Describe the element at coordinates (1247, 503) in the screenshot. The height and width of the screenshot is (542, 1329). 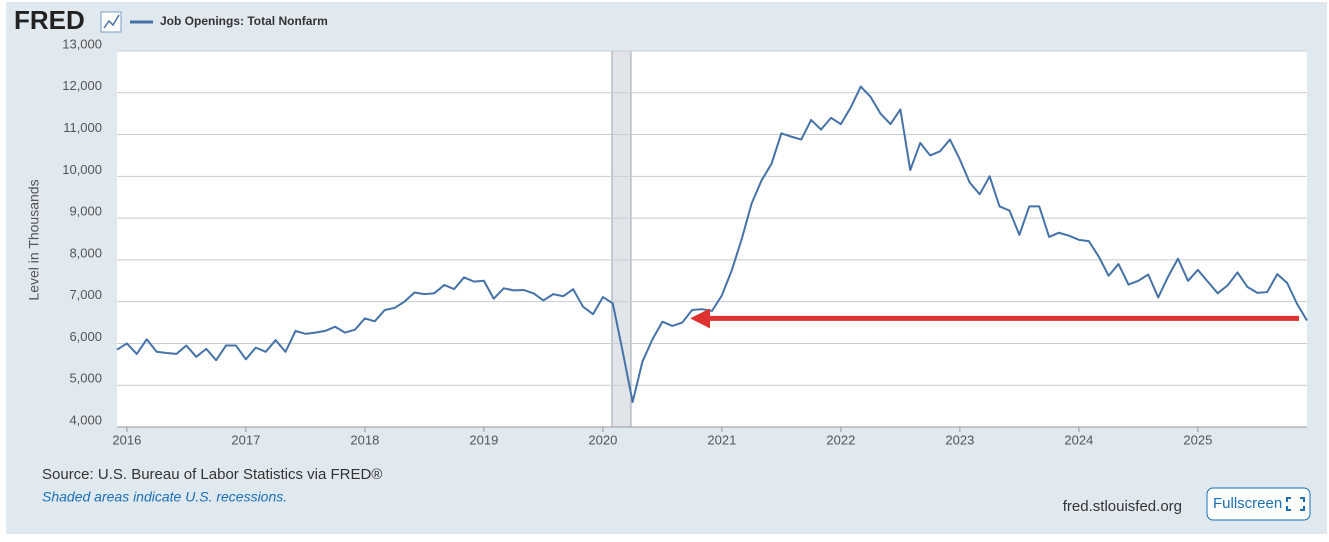
I see `button-label: Fullscreen` at that location.